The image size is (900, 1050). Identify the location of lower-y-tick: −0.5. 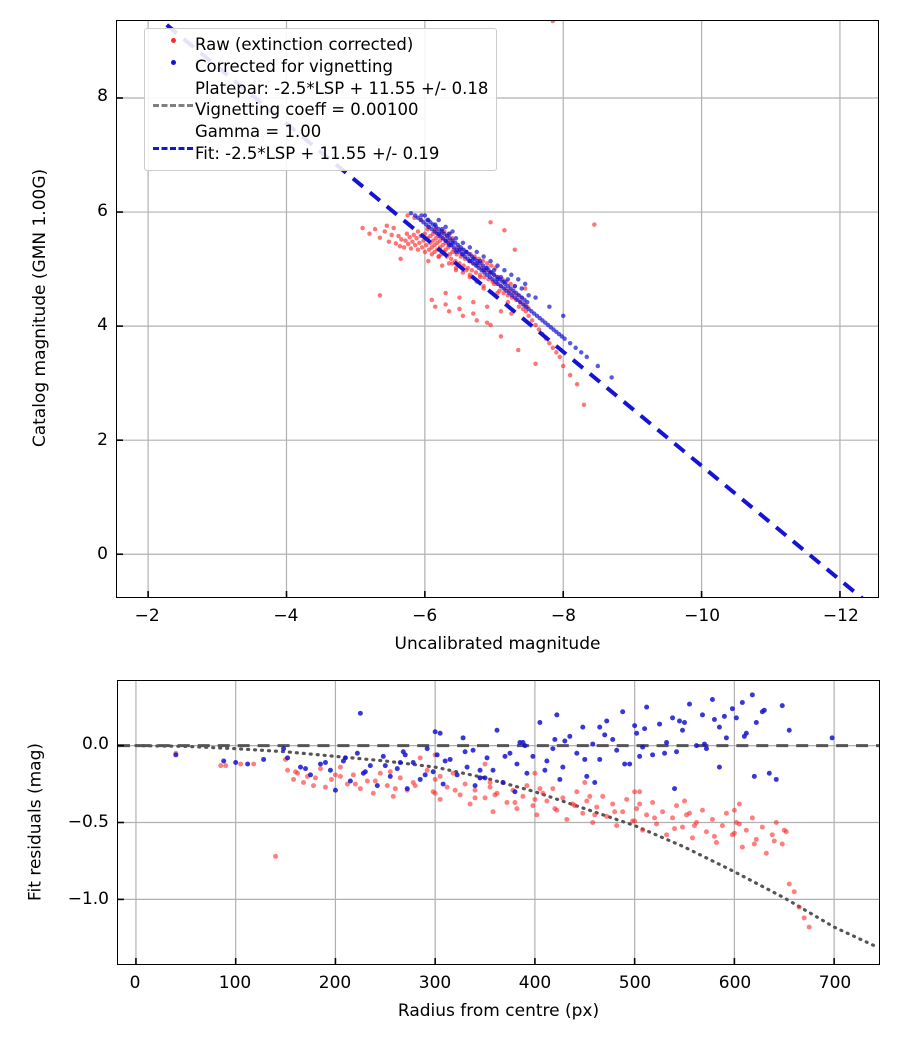
(88, 821).